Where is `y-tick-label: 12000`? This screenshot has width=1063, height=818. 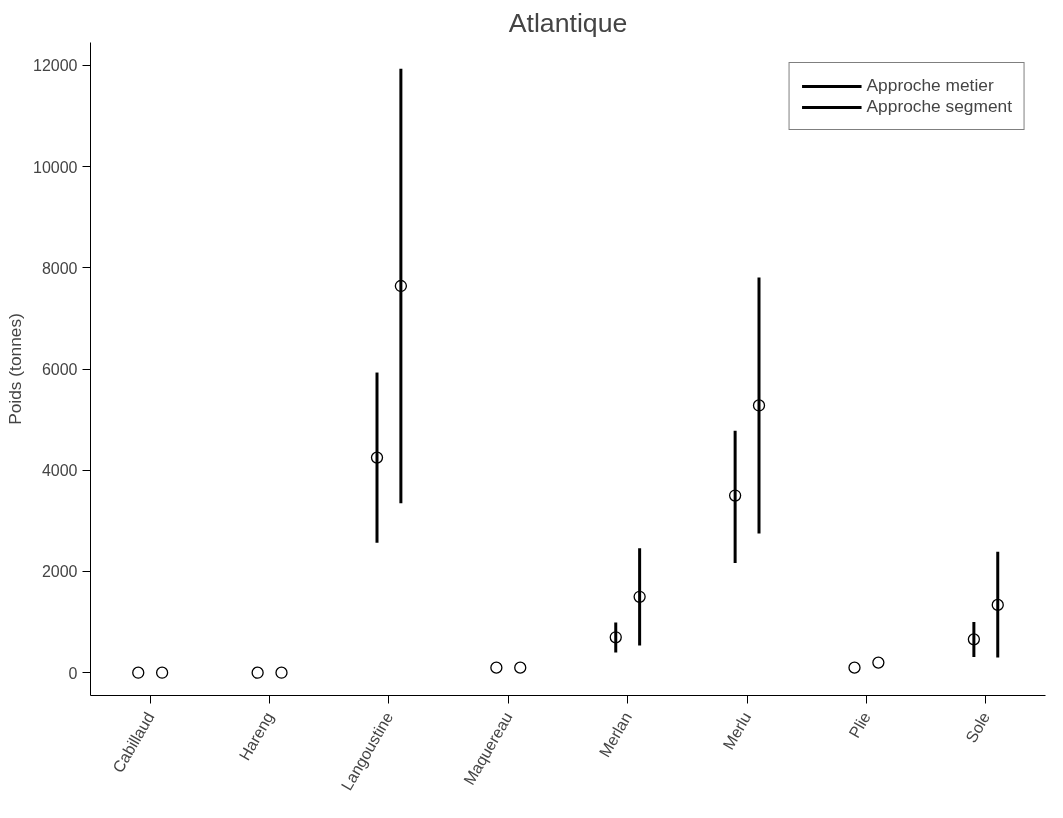
y-tick-label: 12000 is located at coordinates (55, 66).